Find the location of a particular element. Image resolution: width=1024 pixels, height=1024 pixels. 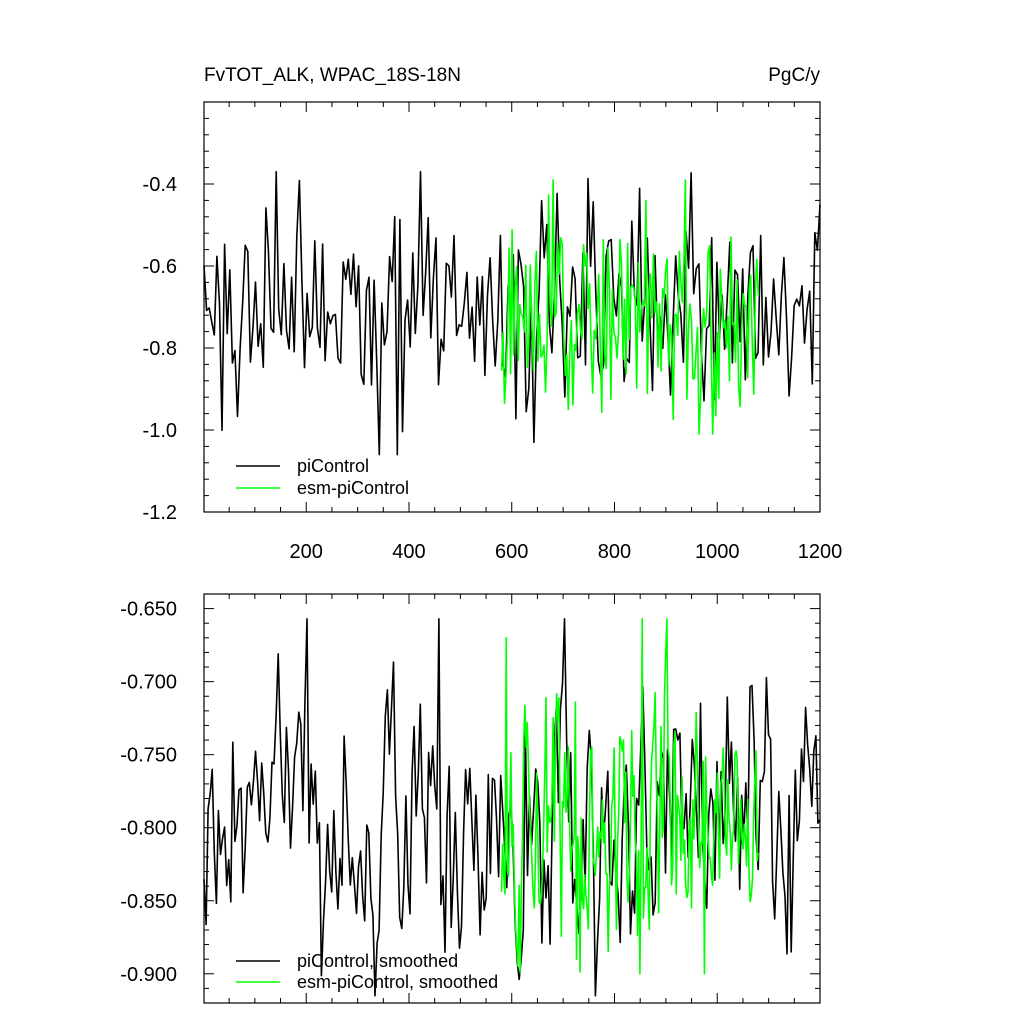

x-tick-label: 1000 is located at coordinates (717, 552).